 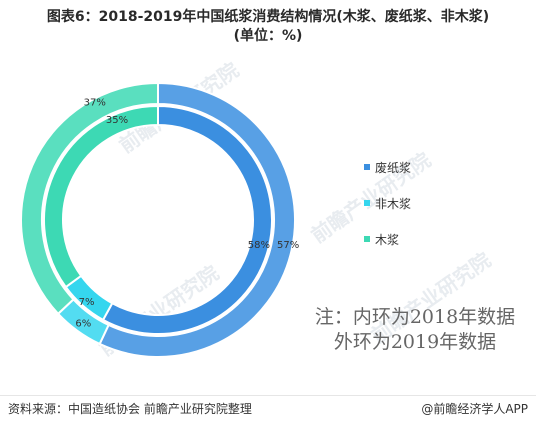 I want to click on outer-ring-label-wood-pulp: 37%, so click(x=95, y=103).